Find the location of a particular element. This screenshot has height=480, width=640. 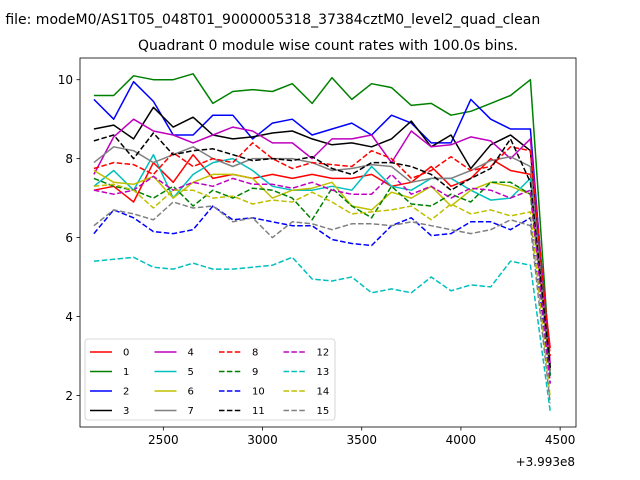

legend-label-10: 10 is located at coordinates (258, 392).